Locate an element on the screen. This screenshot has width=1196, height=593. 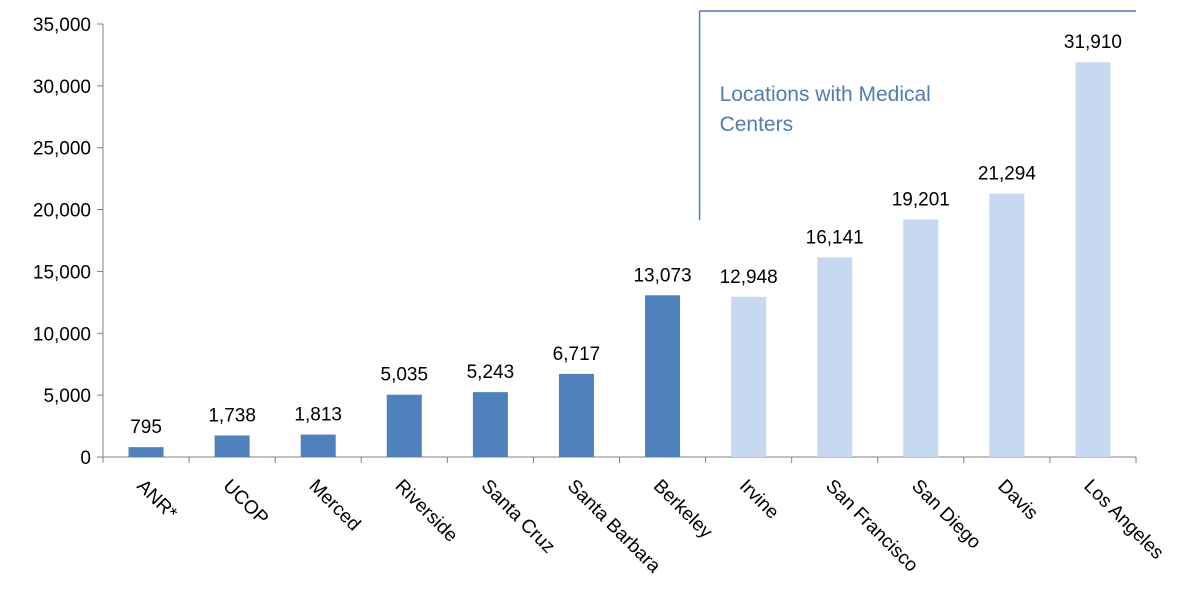
category-label: Los Angeles is located at coordinates (1123, 520).